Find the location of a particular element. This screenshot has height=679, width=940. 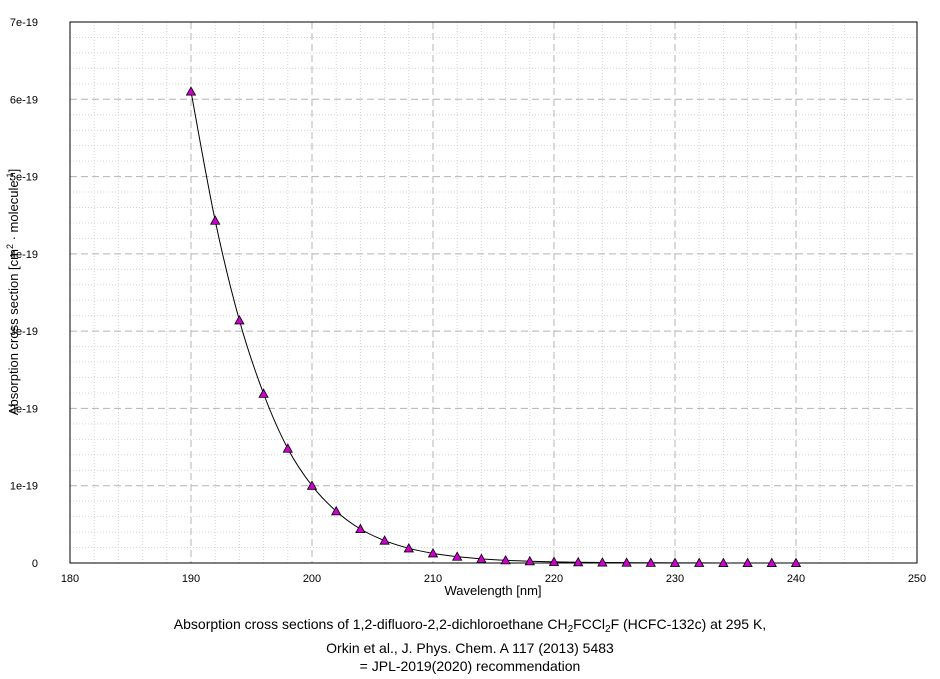

caption-sub-1: 2 is located at coordinates (570, 629).